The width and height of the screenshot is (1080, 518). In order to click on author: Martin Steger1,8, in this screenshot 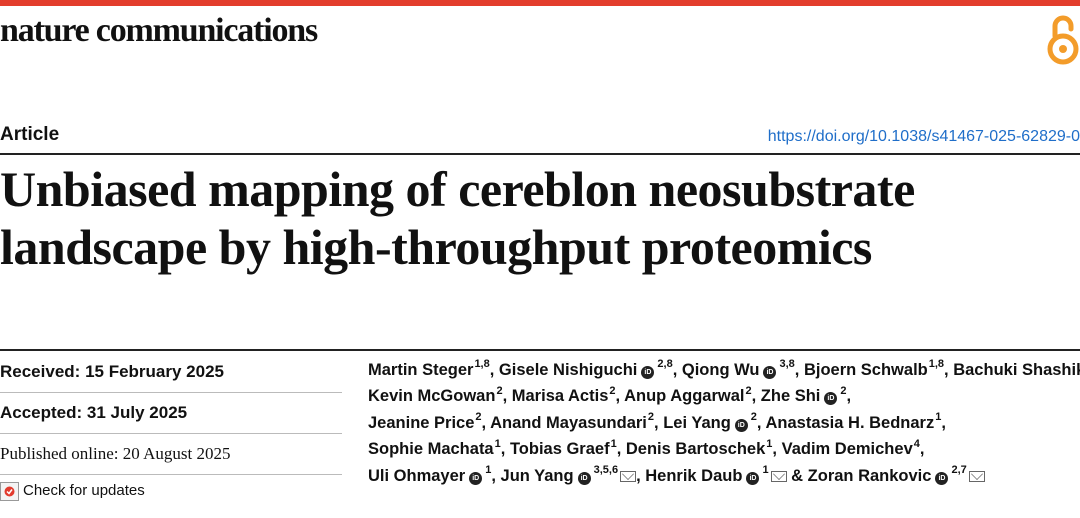, I will do `click(431, 368)`.